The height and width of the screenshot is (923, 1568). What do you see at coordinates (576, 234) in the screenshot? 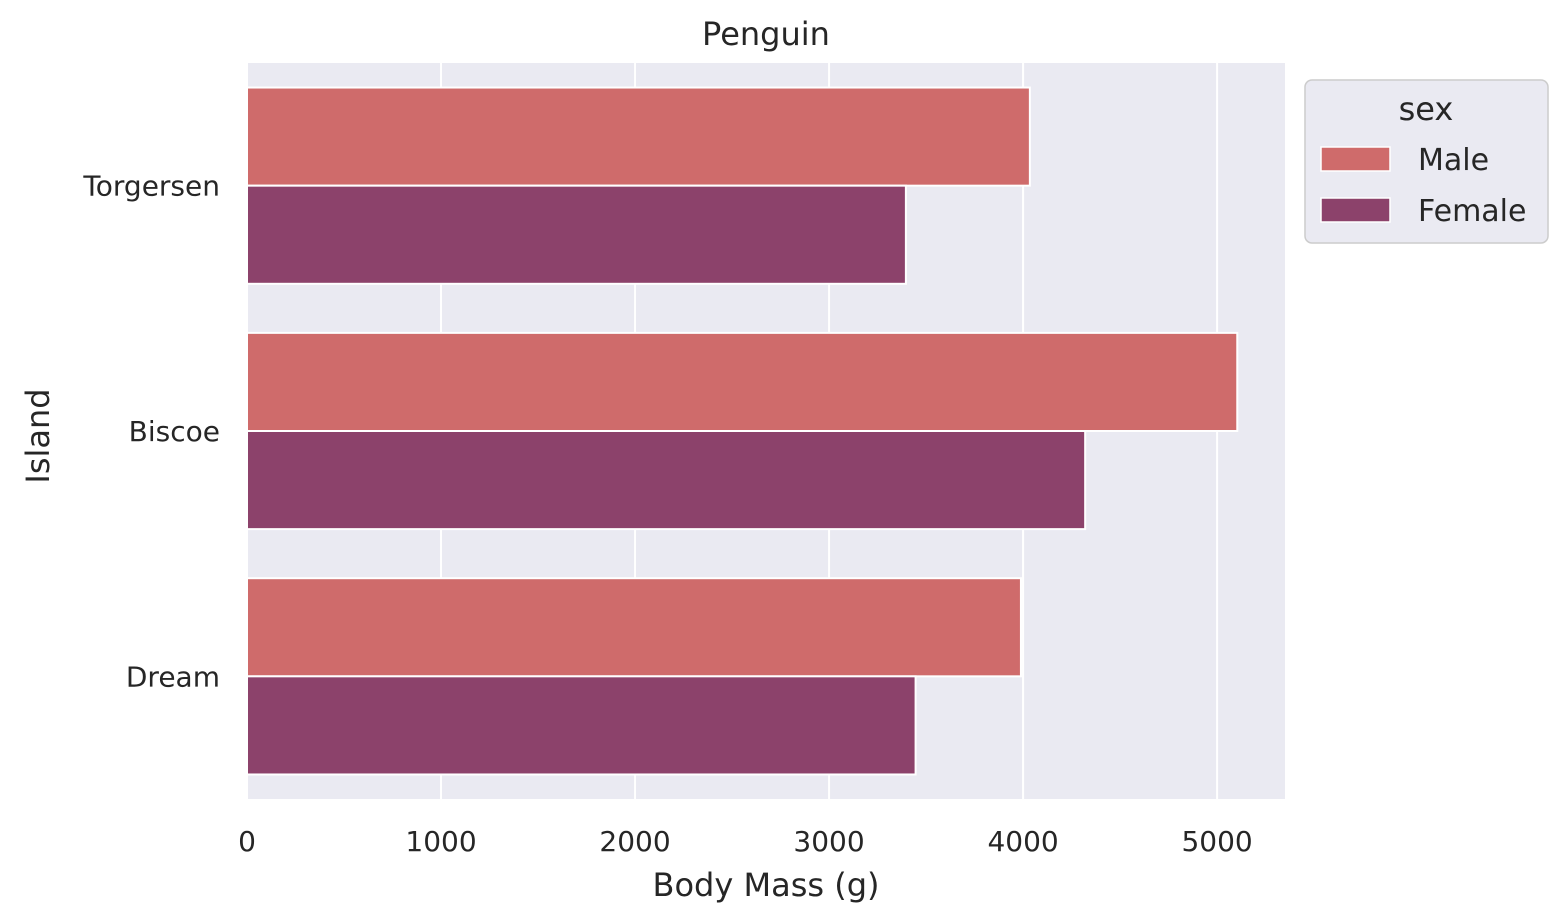
I see `bar-torgersen-female` at bounding box center [576, 234].